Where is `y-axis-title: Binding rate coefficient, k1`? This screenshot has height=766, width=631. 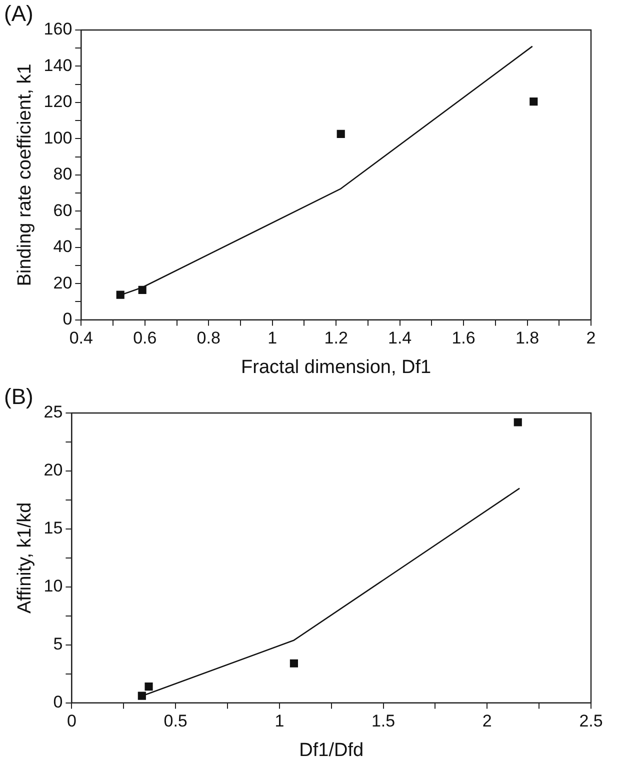 y-axis-title: Binding rate coefficient, k1 is located at coordinates (25, 175).